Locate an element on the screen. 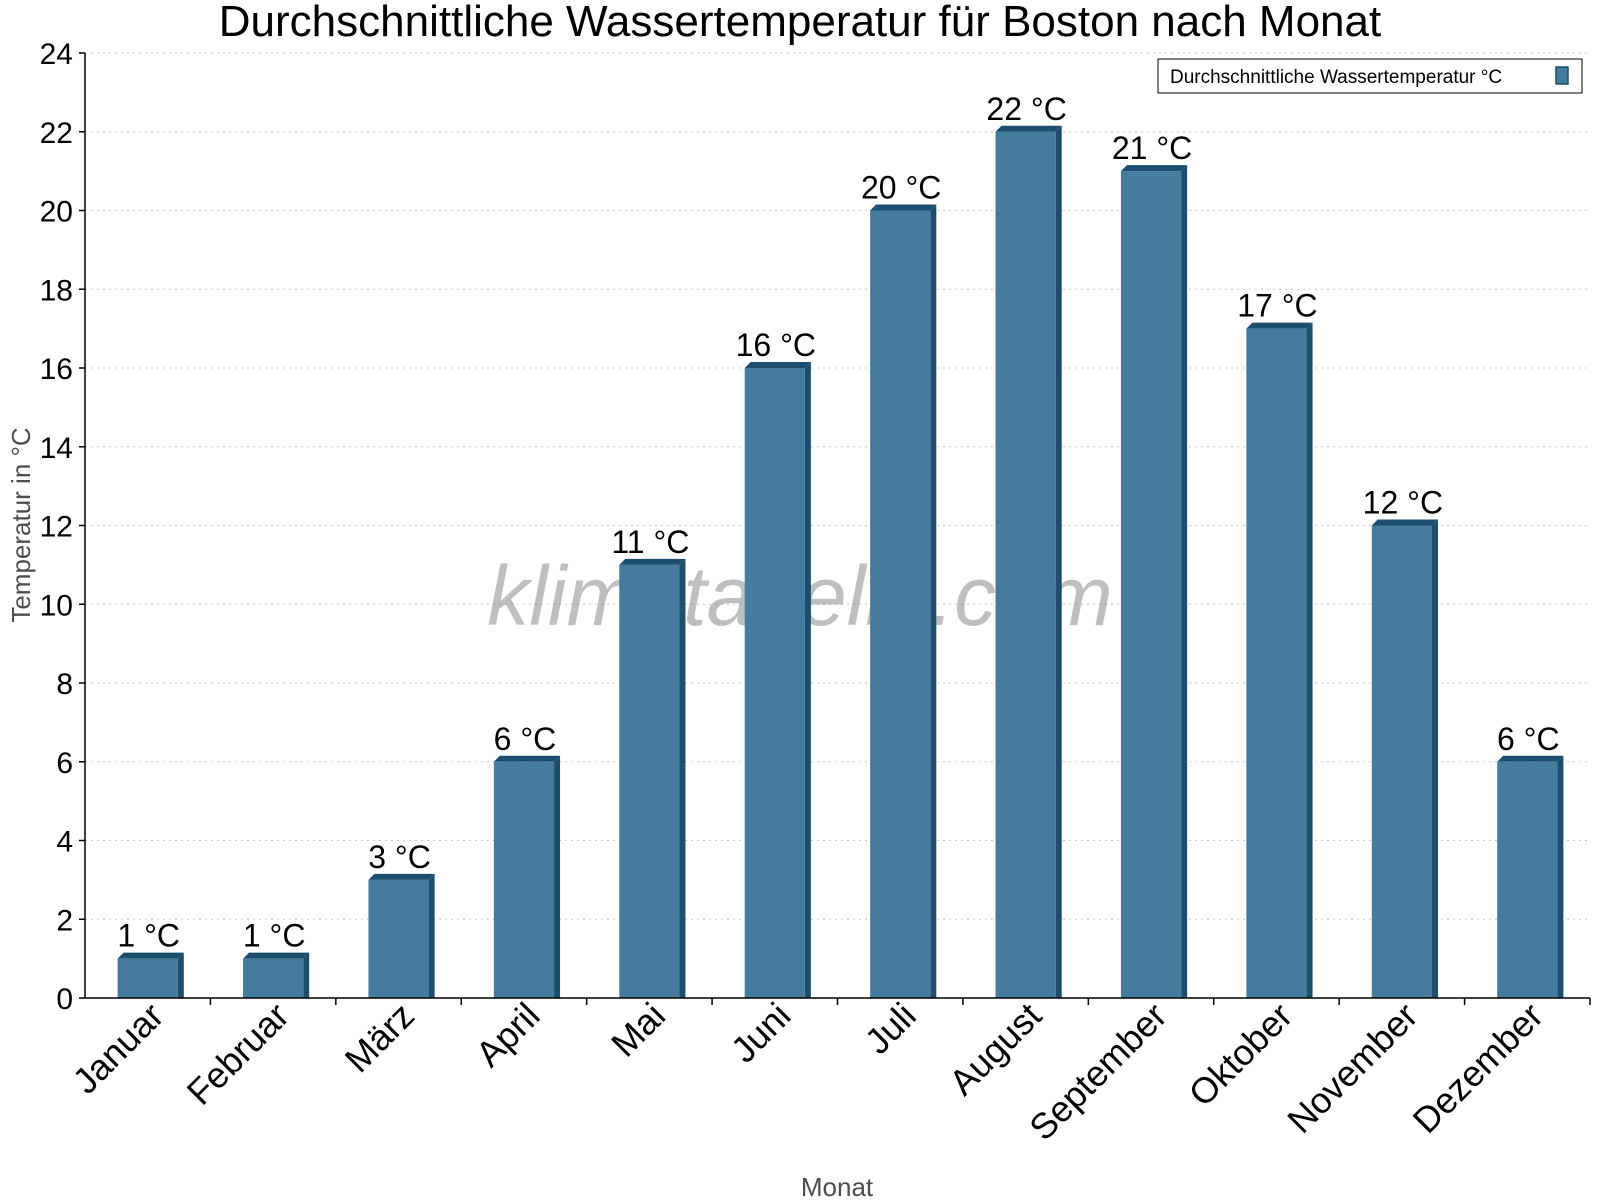 The image size is (1600, 1200). data-label-november: 12 °C is located at coordinates (1403, 503).